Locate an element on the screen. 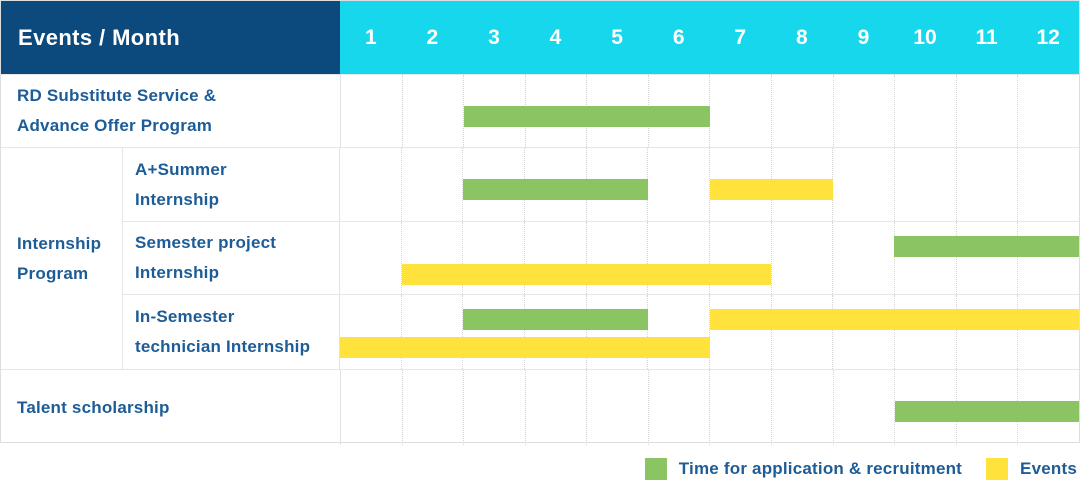 The image size is (1080, 494). label-line: Program is located at coordinates (53, 273).